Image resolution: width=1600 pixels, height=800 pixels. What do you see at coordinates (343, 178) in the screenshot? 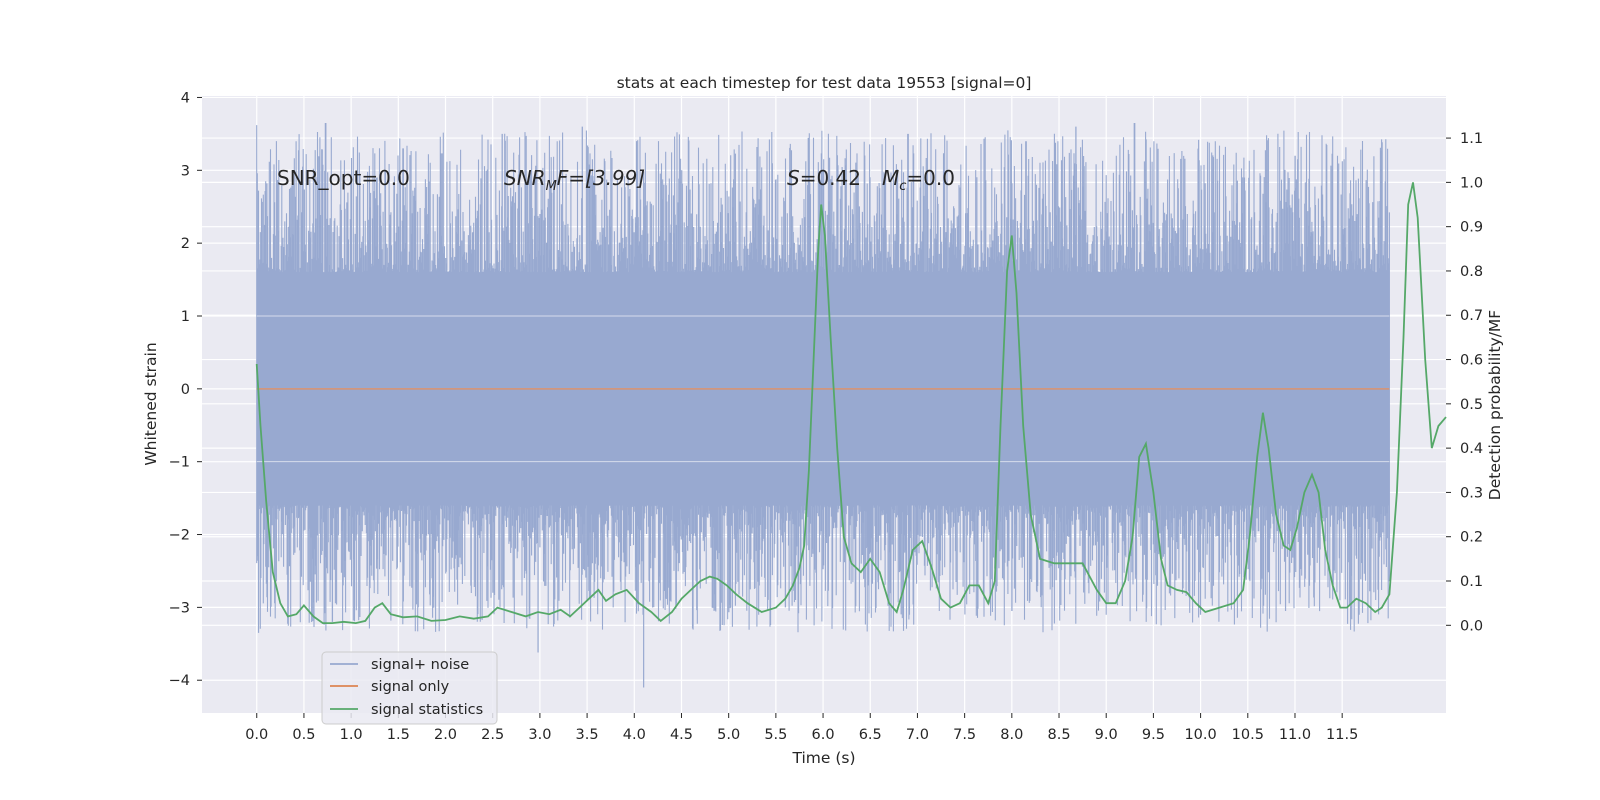
I see `annotation-snr-opt: SNR_opt=0.0` at bounding box center [343, 178].